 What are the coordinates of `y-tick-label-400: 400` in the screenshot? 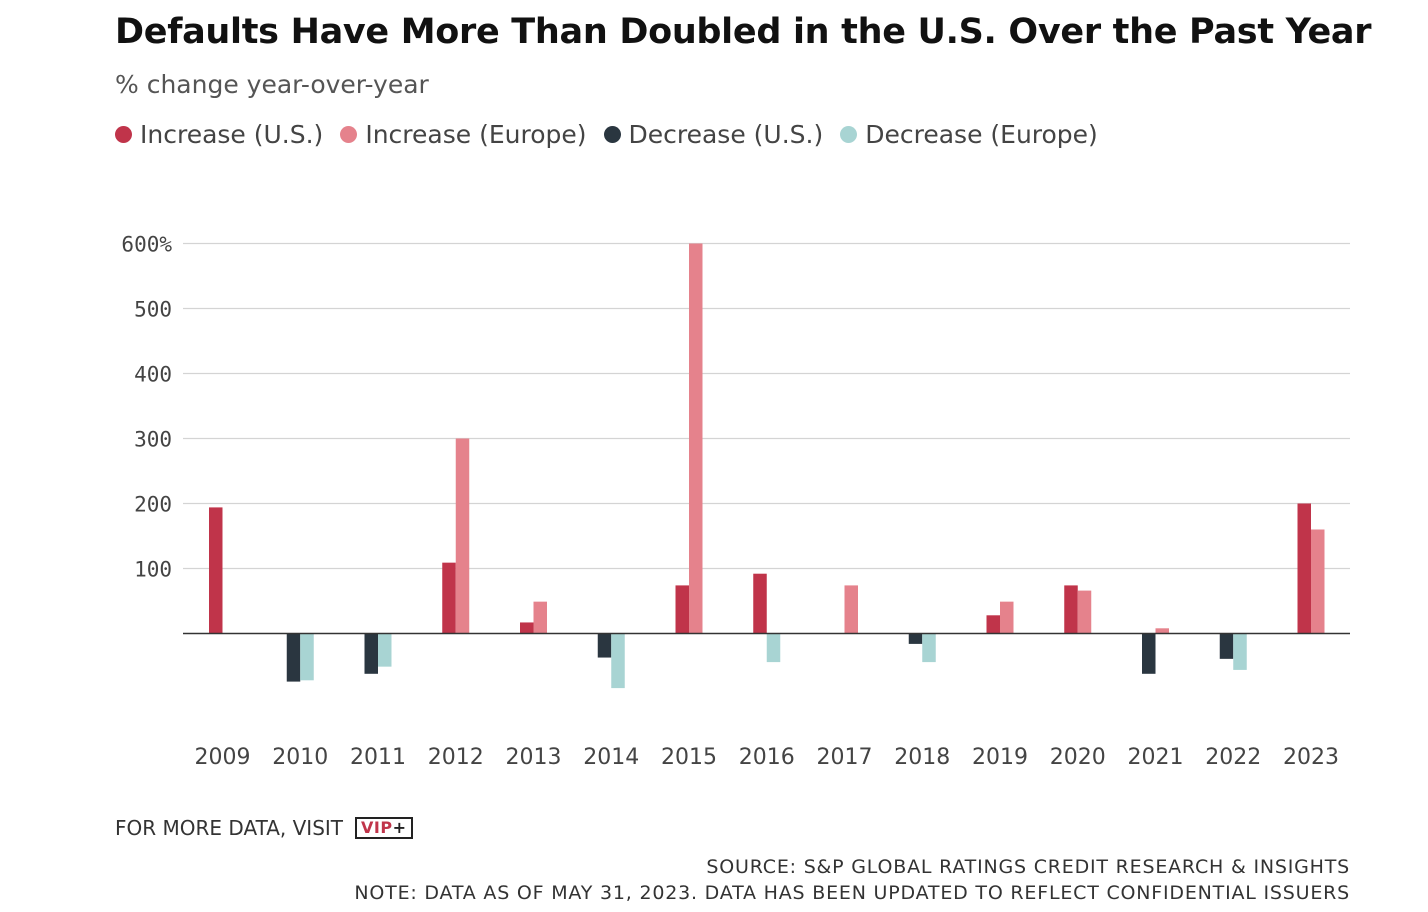 It's located at (153, 375).